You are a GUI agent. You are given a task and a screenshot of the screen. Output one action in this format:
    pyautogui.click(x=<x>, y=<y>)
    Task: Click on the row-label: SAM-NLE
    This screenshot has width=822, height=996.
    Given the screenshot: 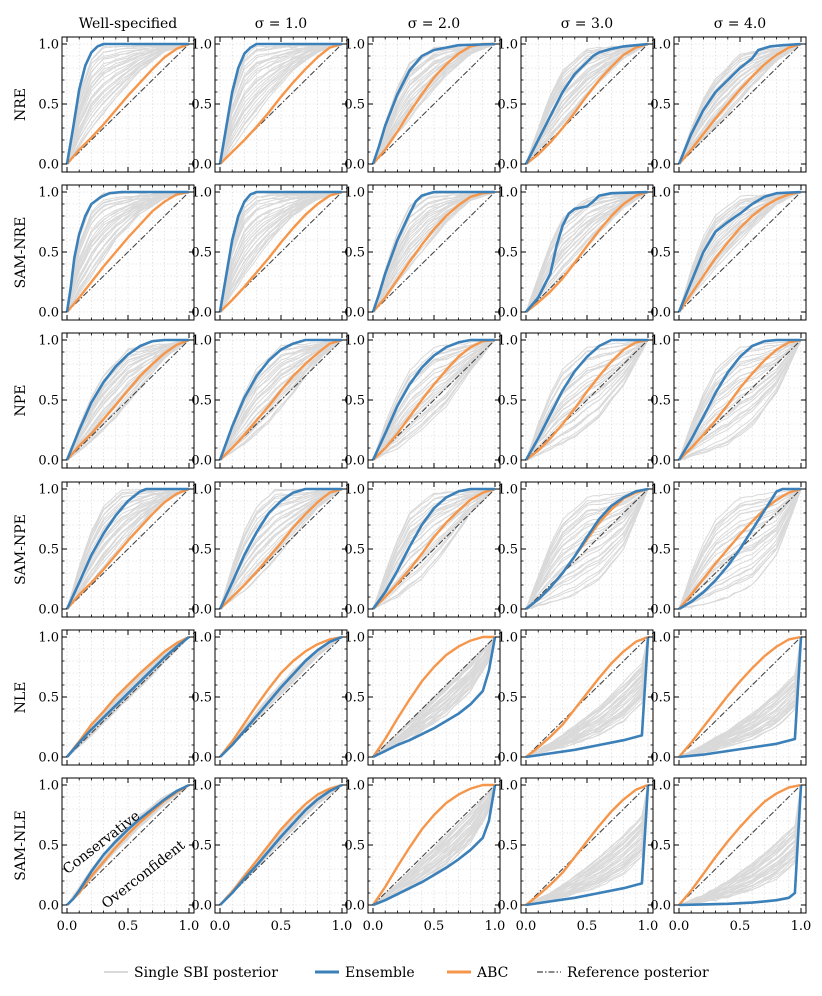 What is the action you would take?
    pyautogui.click(x=21, y=845)
    